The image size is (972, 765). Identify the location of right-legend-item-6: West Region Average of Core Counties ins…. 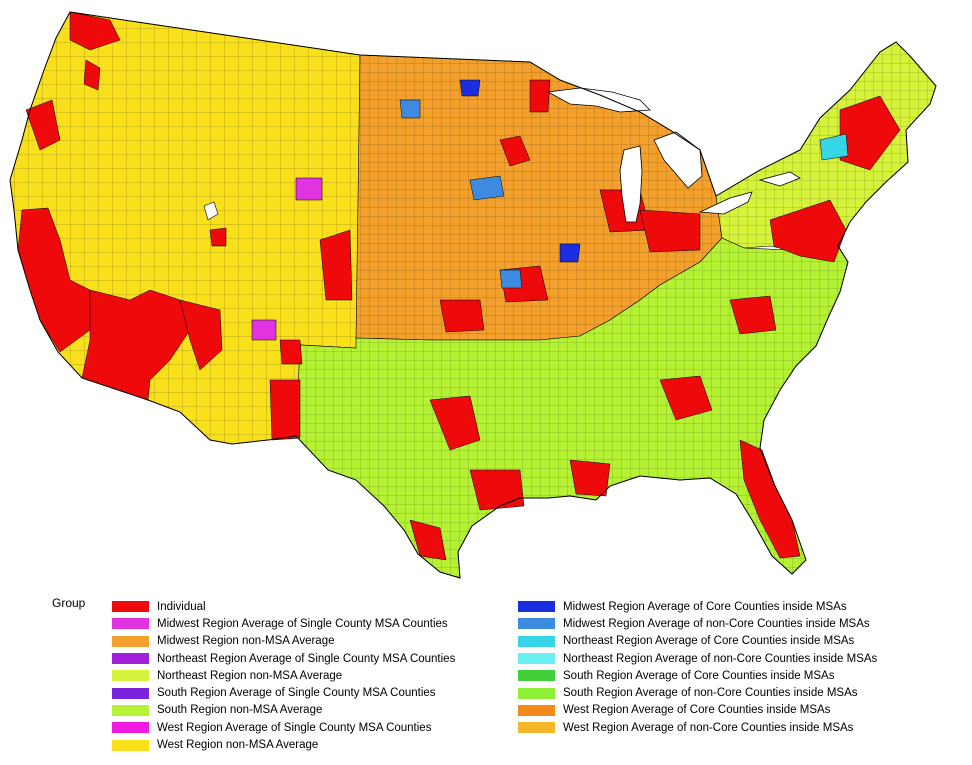
(697, 710).